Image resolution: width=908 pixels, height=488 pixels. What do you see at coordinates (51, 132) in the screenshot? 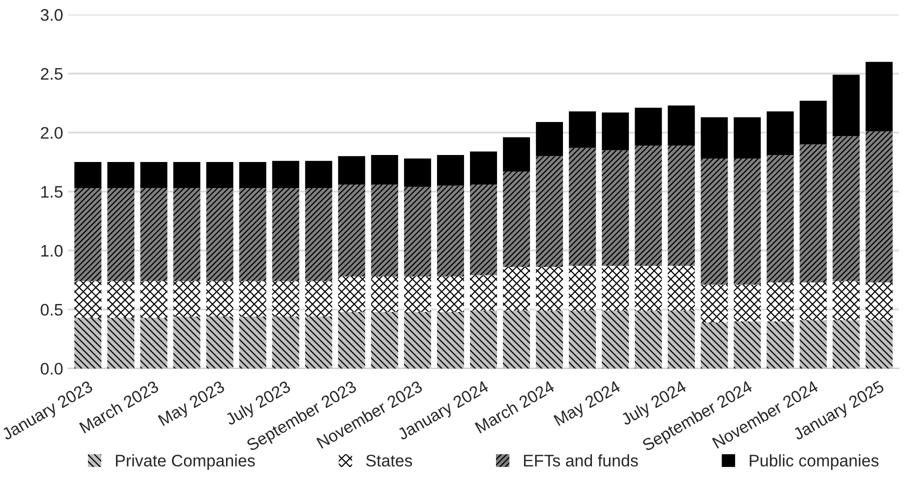
I see `y-tick-label: 2.0` at bounding box center [51, 132].